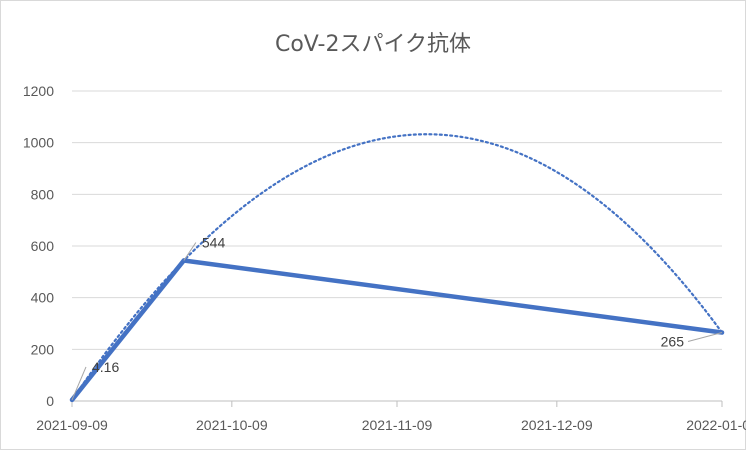 The width and height of the screenshot is (746, 450). Describe the element at coordinates (557, 425) in the screenshot. I see `x-tick-label: 2021-12-09` at that location.